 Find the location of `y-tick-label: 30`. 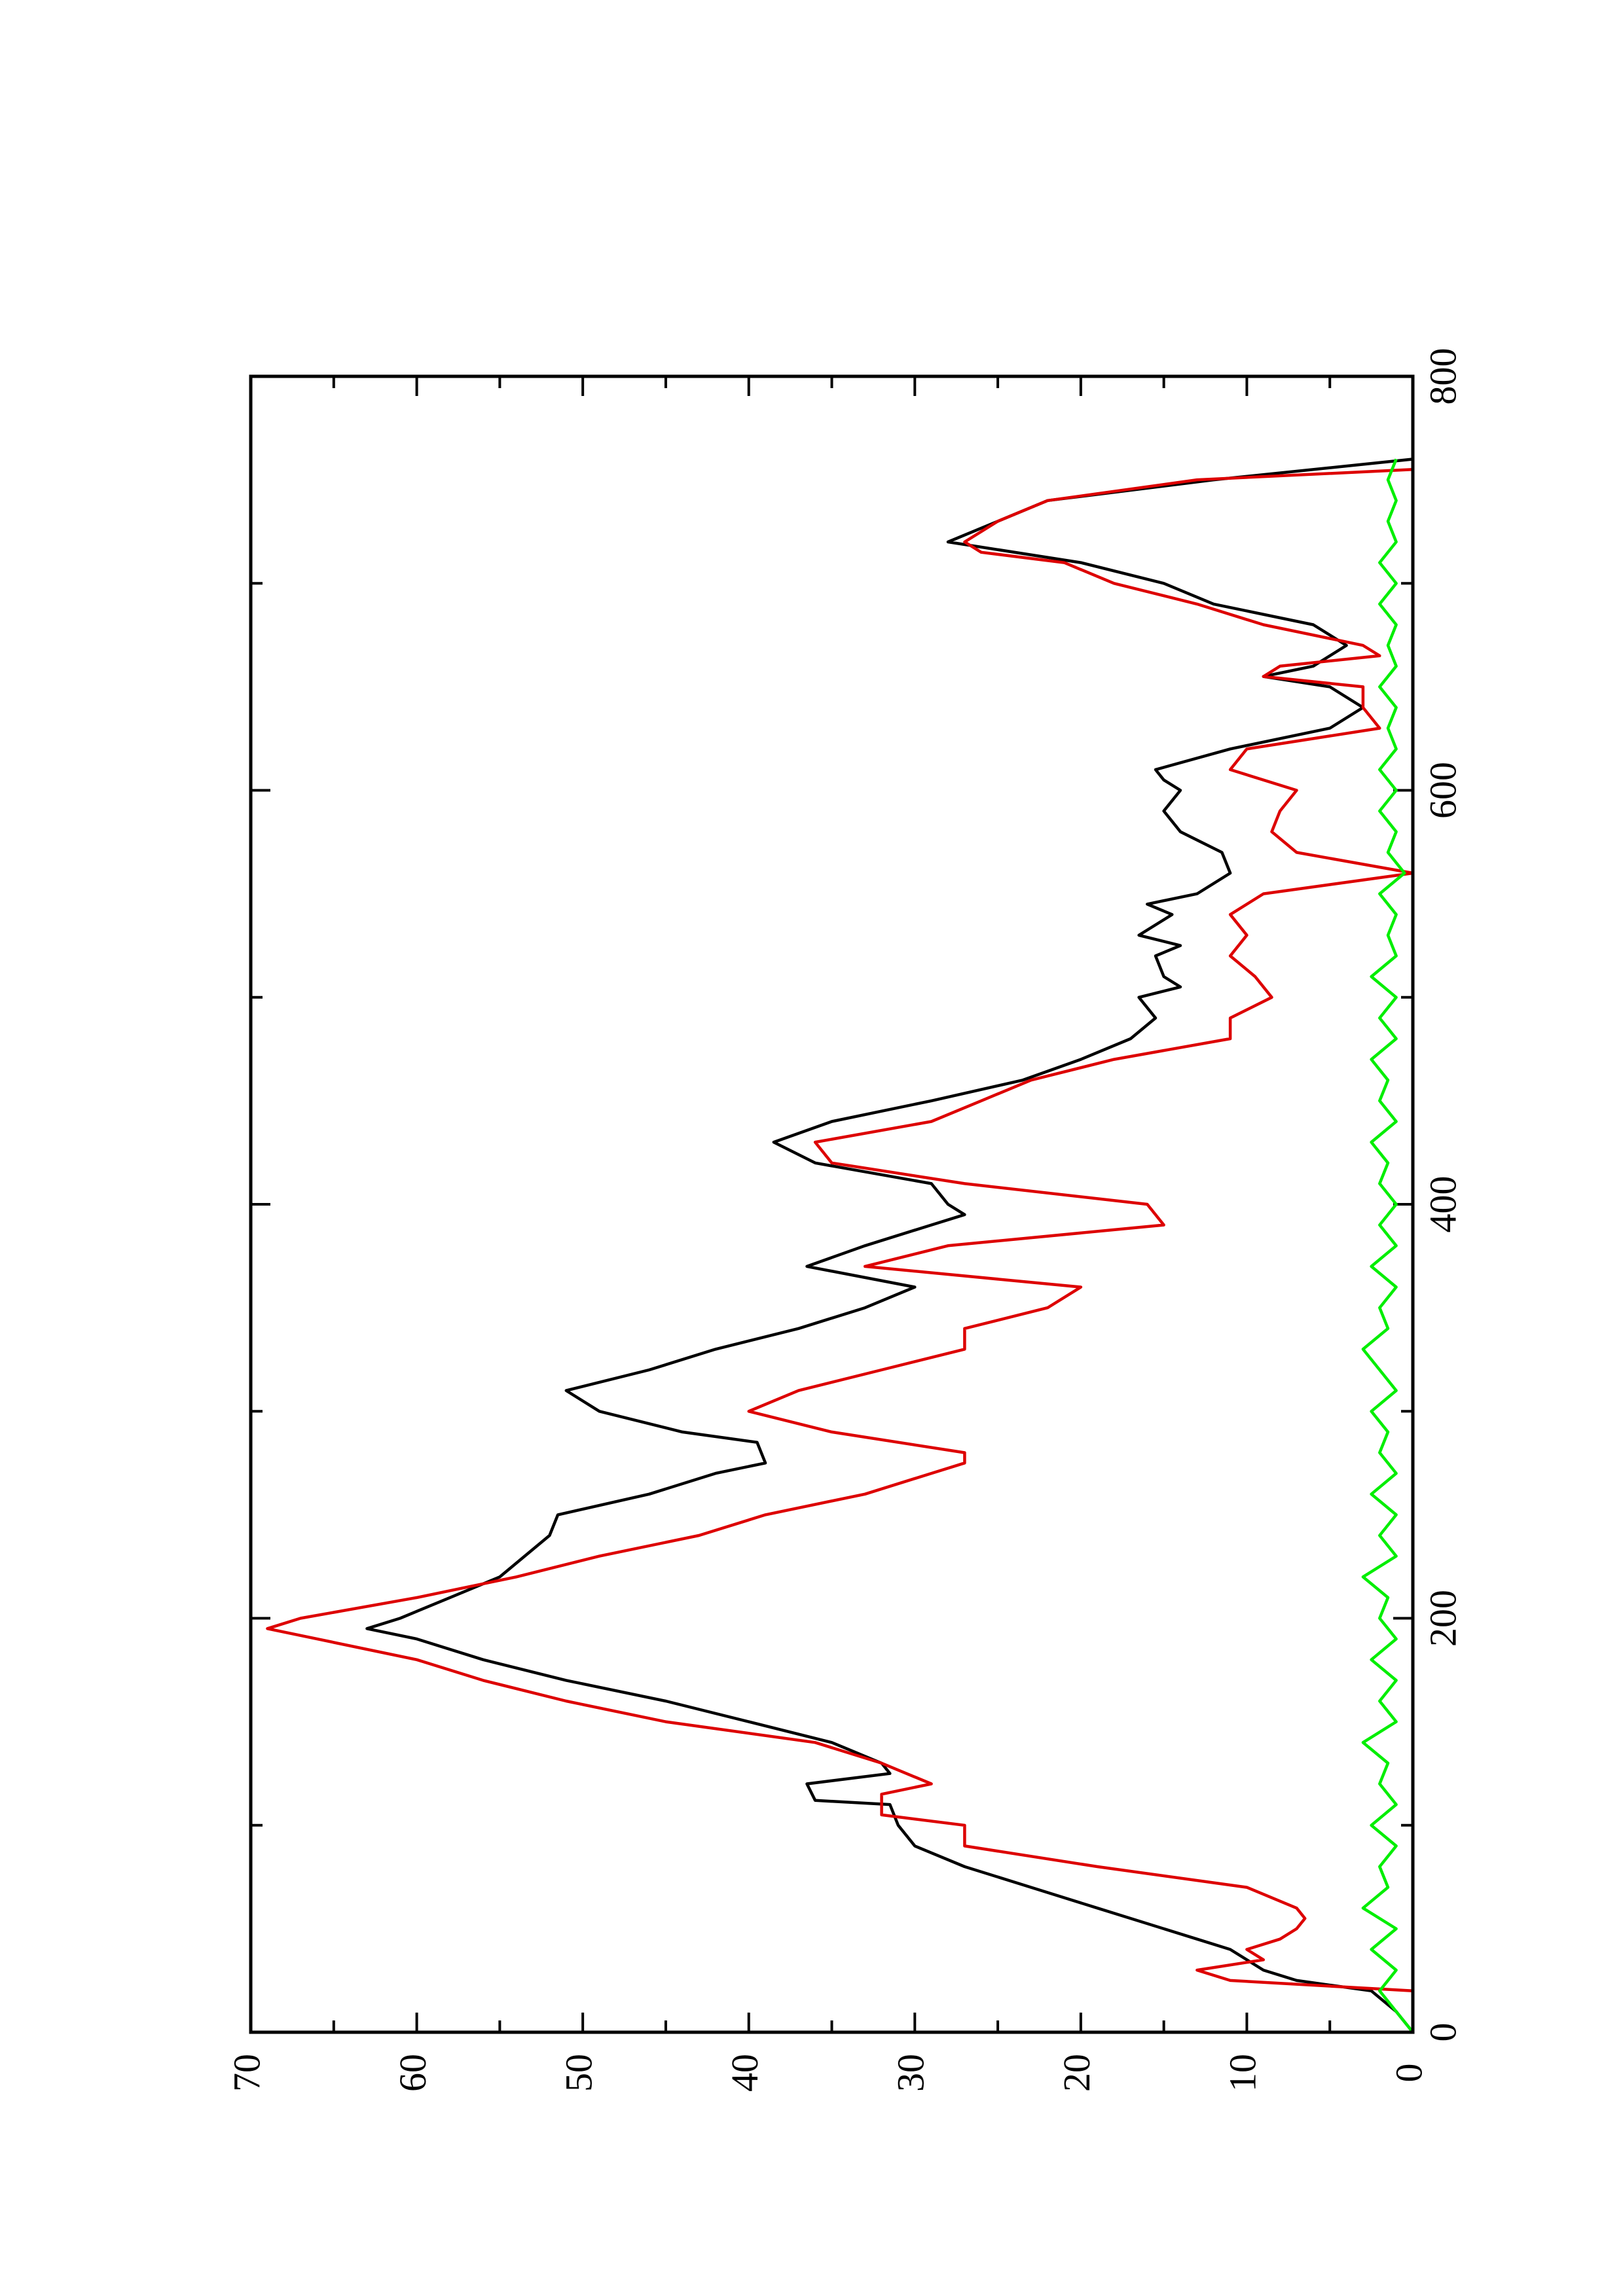

y-tick-label: 30 is located at coordinates (911, 2073).